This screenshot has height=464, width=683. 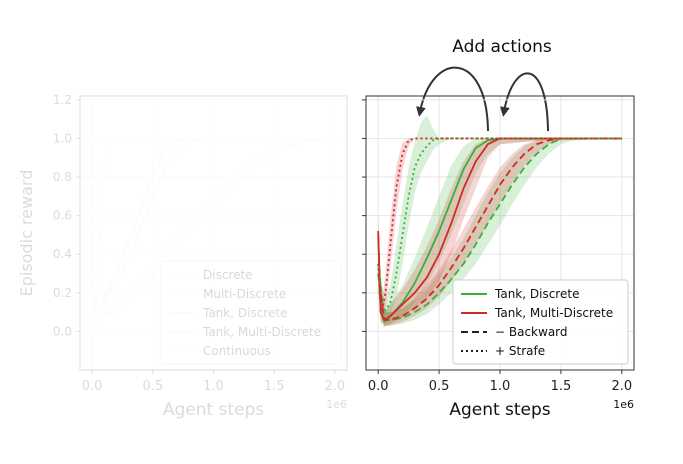 I want to click on y-tick-label: 0.4, so click(x=62, y=254).